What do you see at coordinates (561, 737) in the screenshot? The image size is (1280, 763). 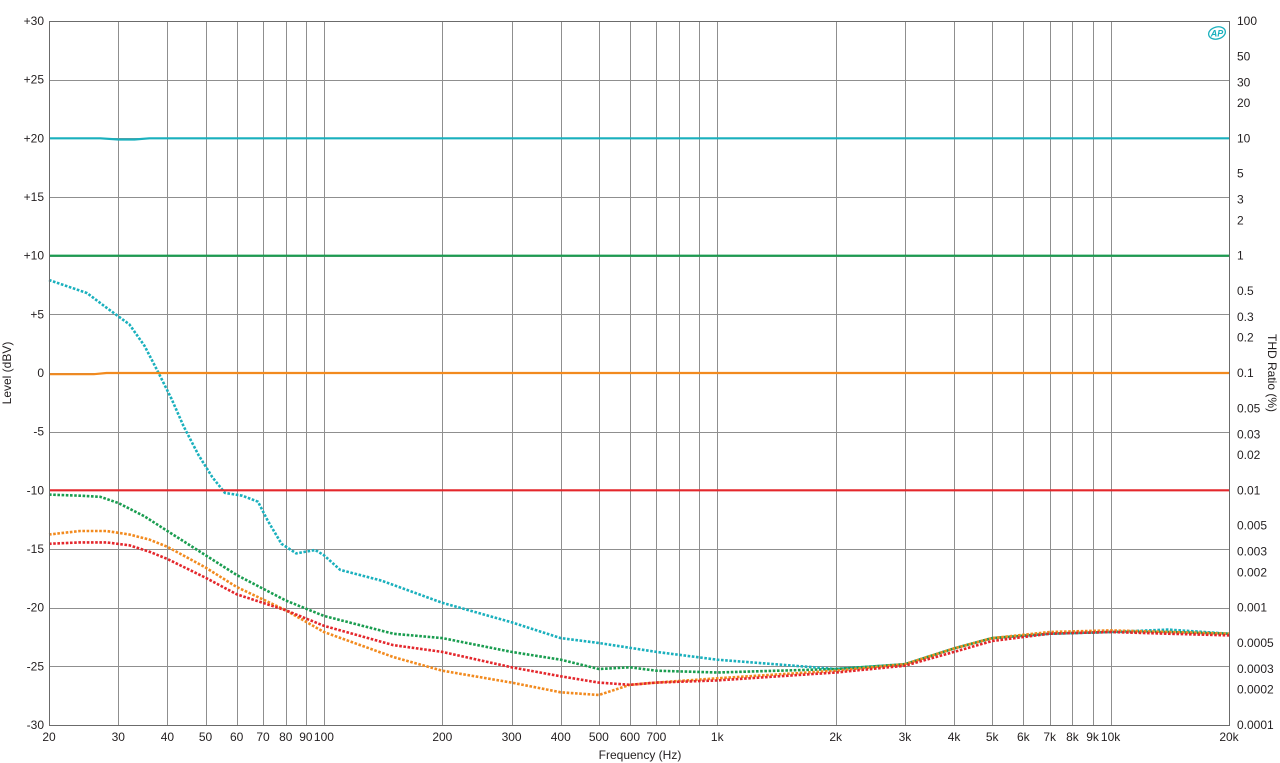 I see `x-tick-label: 400` at bounding box center [561, 737].